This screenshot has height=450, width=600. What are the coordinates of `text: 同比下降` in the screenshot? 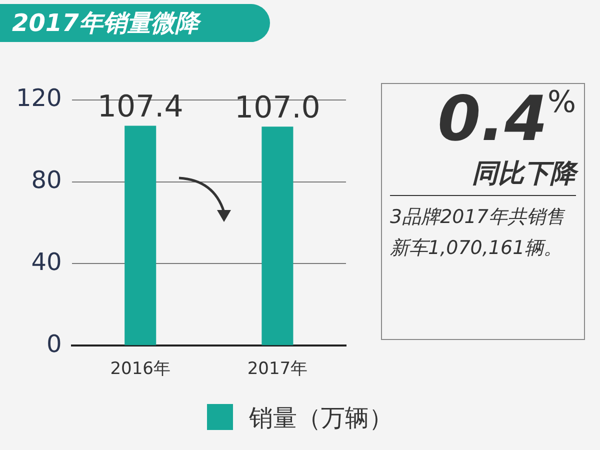 It's located at (483, 176).